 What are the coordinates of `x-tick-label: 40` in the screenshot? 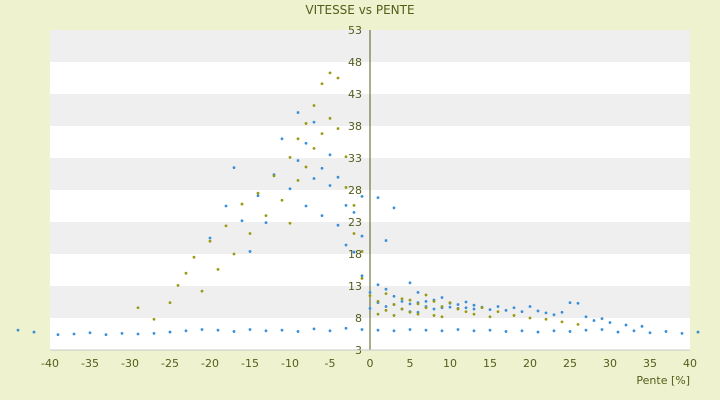 It's located at (690, 363).